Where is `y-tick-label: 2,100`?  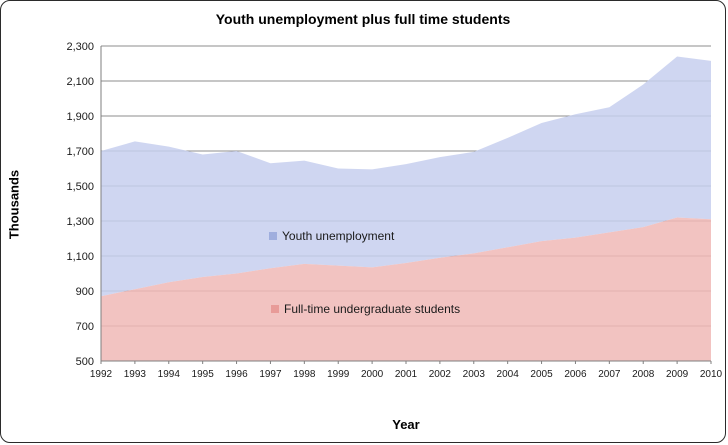
y-tick-label: 2,100 is located at coordinates (80, 82).